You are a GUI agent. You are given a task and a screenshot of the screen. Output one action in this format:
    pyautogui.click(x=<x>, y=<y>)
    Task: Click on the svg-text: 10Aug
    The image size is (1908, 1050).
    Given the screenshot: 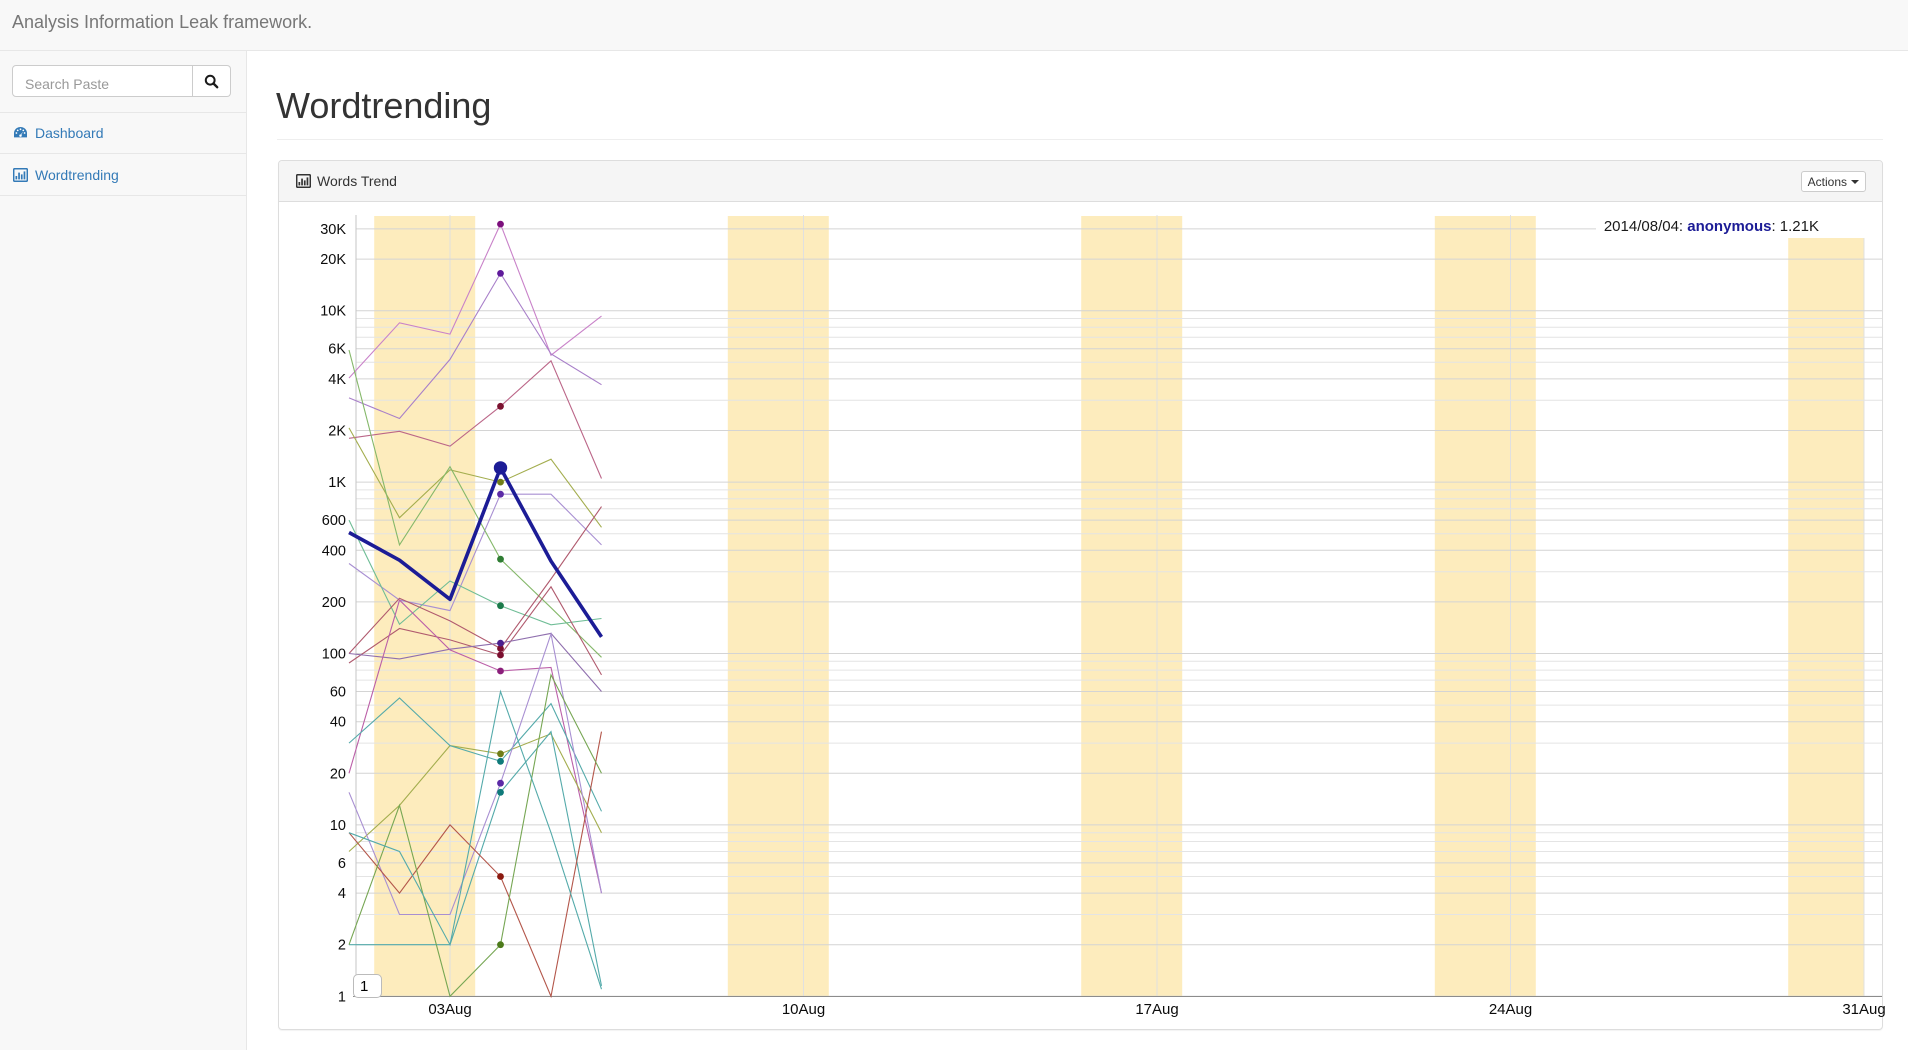 What is the action you would take?
    pyautogui.click(x=803, y=1009)
    